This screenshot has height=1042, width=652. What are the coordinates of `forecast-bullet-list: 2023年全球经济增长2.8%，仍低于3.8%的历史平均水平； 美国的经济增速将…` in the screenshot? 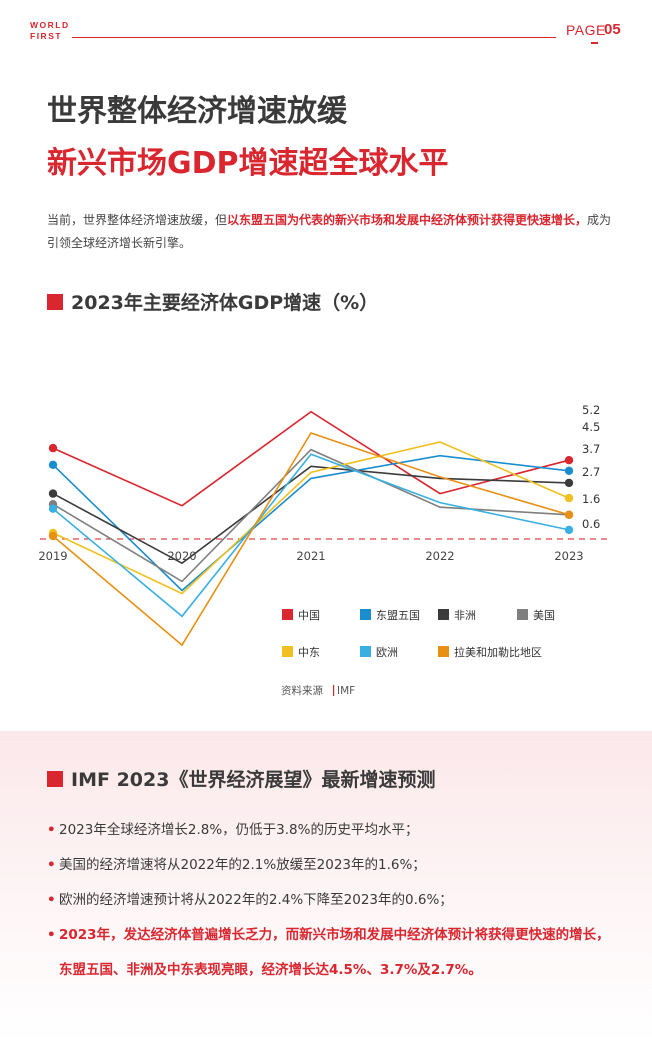 It's located at (332, 900).